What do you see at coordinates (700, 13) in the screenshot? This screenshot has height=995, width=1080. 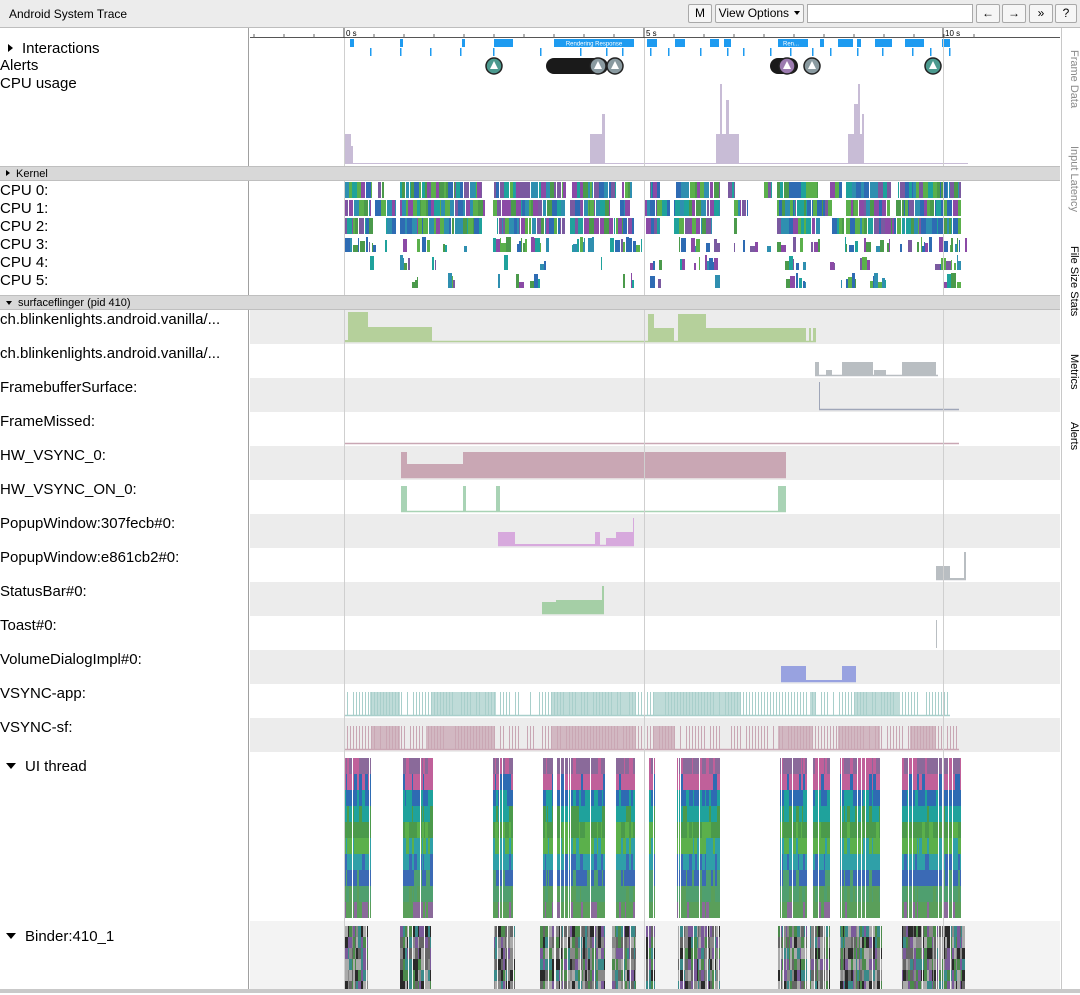 I see `m-button: M` at bounding box center [700, 13].